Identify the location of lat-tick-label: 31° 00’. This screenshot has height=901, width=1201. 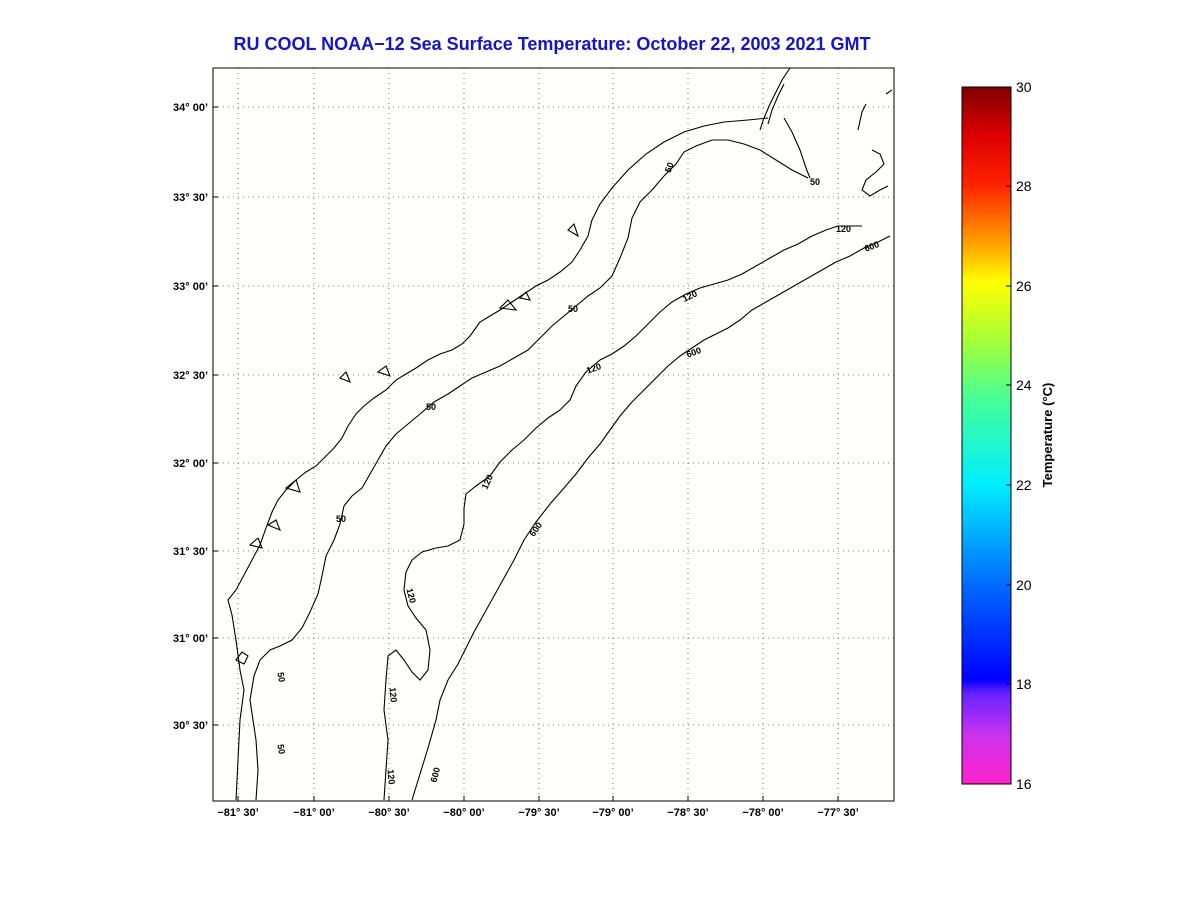
(190, 639).